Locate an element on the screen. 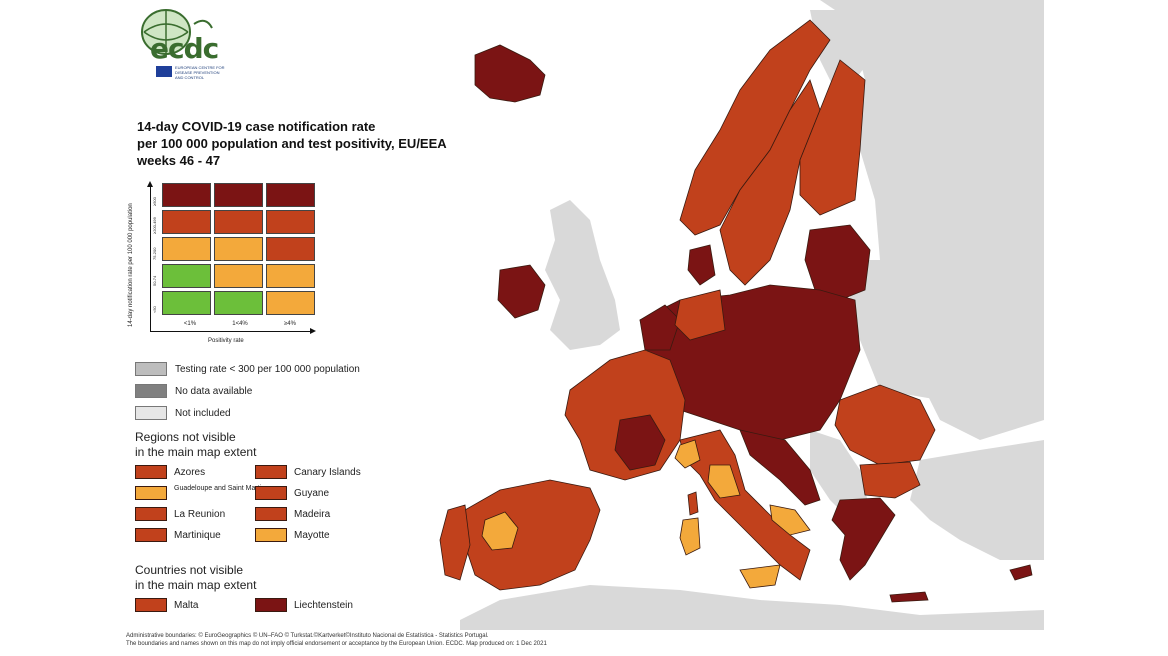 This screenshot has width=1168, height=656. country-label: Malta is located at coordinates (186, 605).